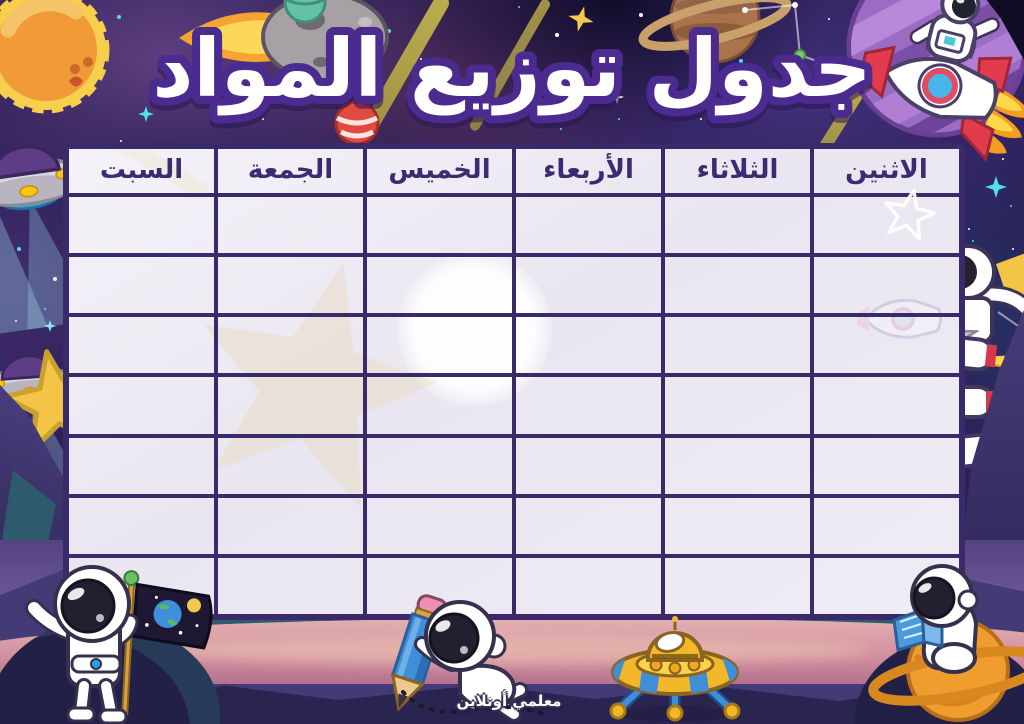 Image resolution: width=1024 pixels, height=724 pixels. What do you see at coordinates (290, 171) in the screenshot?
I see `day-header-friday: الجمعة` at bounding box center [290, 171].